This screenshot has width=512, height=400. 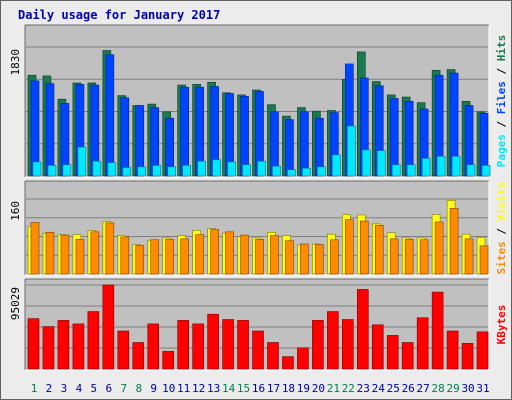 I want to click on x-tick-label-day-2: 2, so click(x=49, y=388).